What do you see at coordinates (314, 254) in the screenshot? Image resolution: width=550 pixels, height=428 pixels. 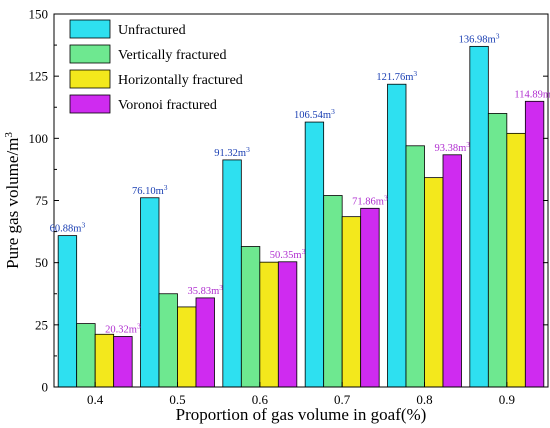 I see `bar-unfractured-0.7` at bounding box center [314, 254].